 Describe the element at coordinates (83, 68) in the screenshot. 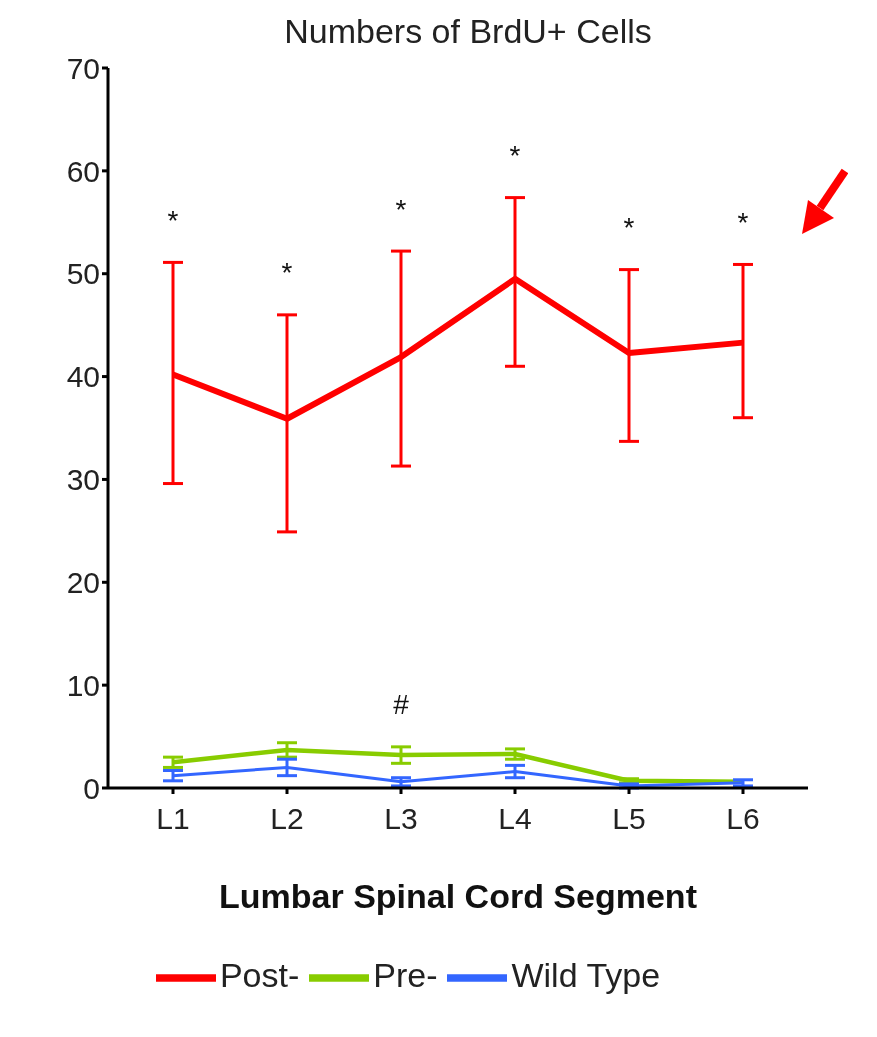

I see `y-tick-label: 70` at that location.